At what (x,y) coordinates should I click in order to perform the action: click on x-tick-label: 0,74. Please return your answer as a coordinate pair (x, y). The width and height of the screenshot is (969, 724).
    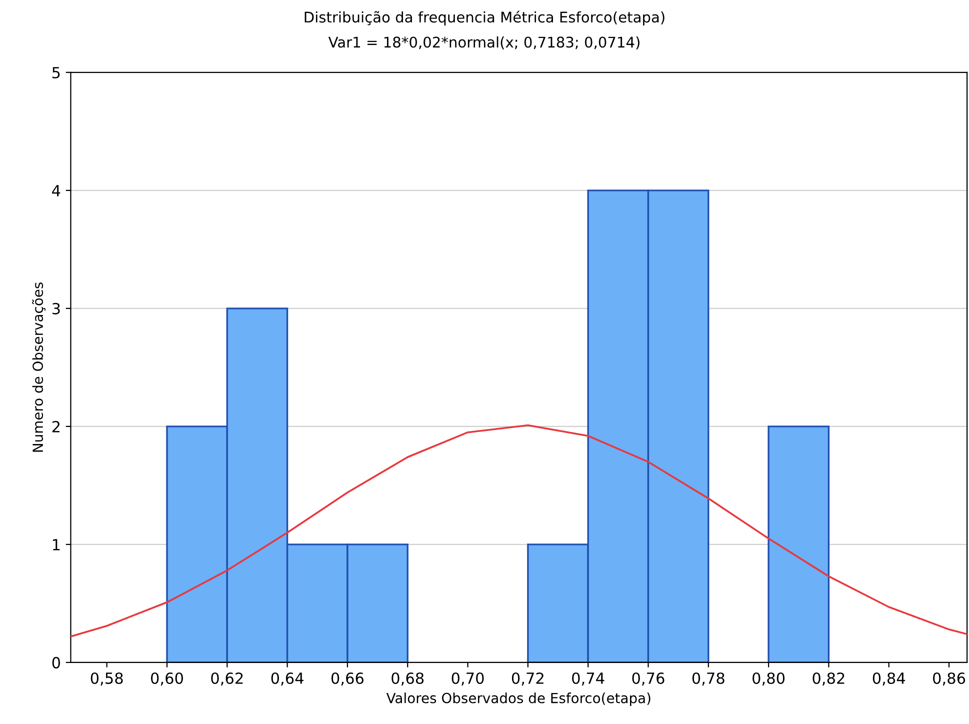
    Looking at the image, I should click on (588, 679).